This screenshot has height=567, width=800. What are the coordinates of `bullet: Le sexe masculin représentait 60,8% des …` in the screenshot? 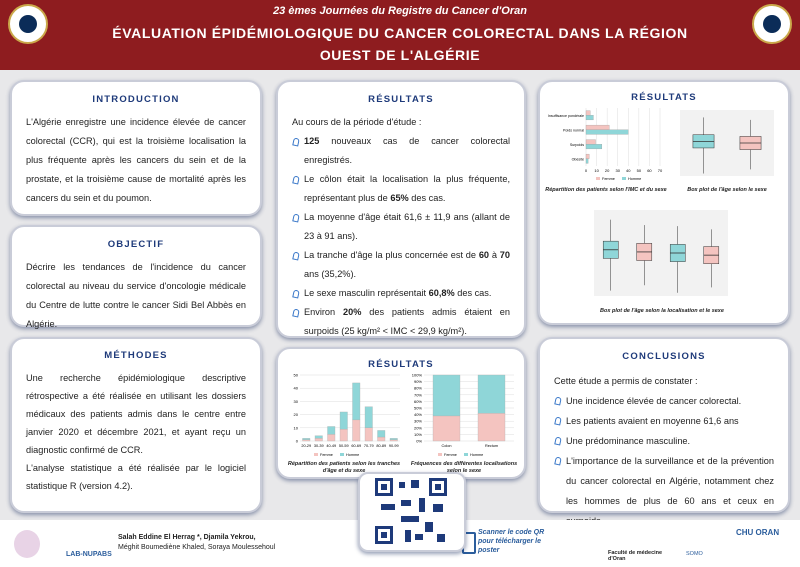 It's located at (401, 293).